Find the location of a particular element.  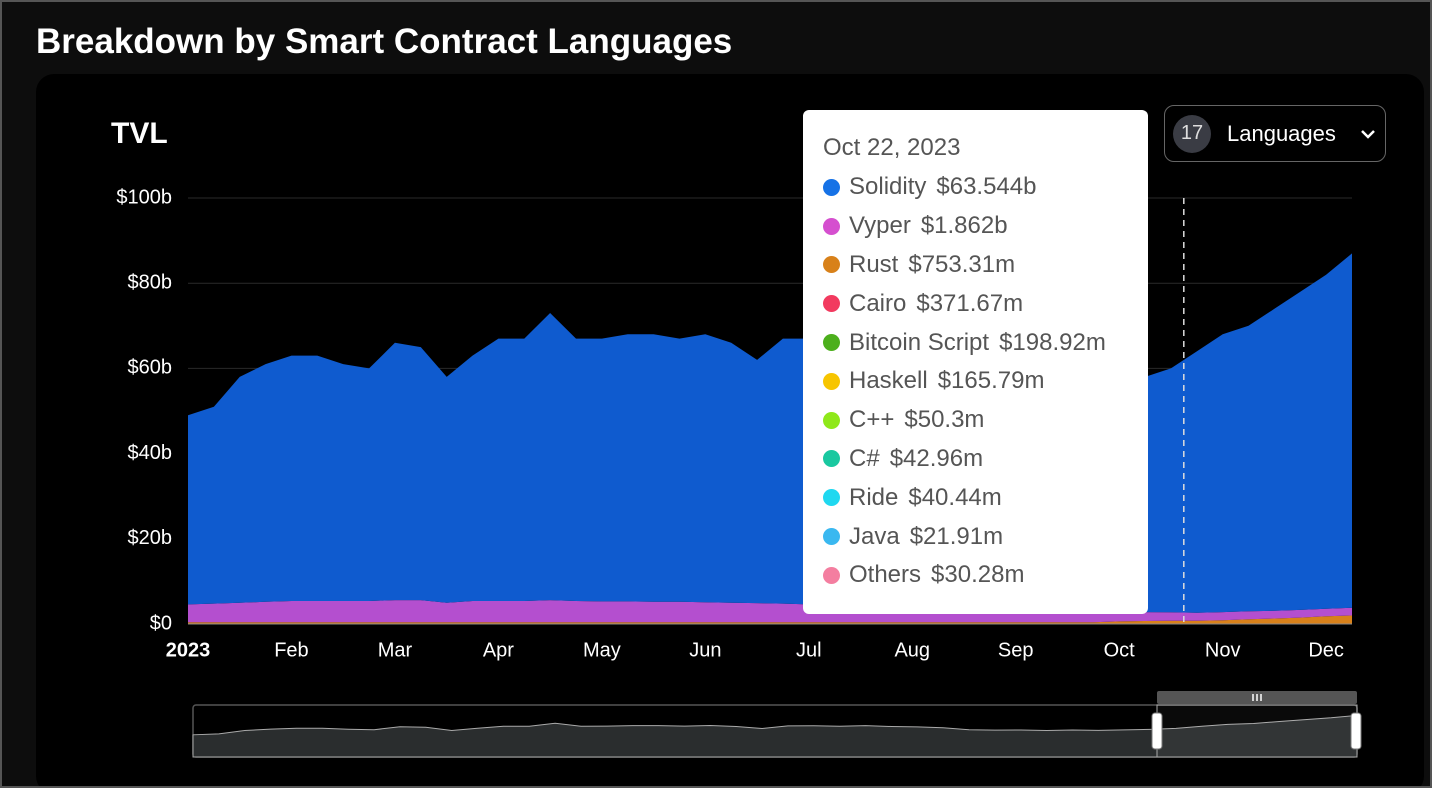

tooltip-date: Oct 22, 2023 is located at coordinates (892, 147).